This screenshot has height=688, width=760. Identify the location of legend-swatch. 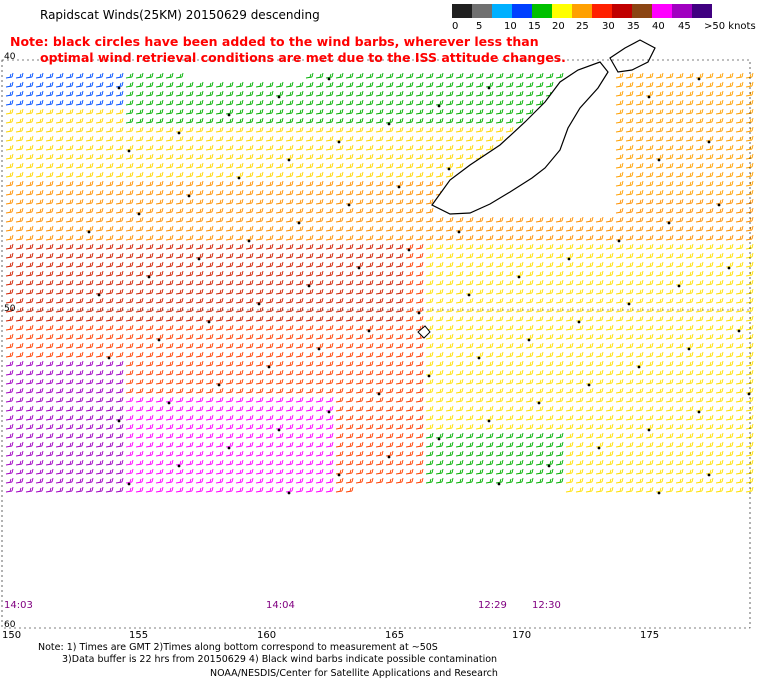
(462, 11).